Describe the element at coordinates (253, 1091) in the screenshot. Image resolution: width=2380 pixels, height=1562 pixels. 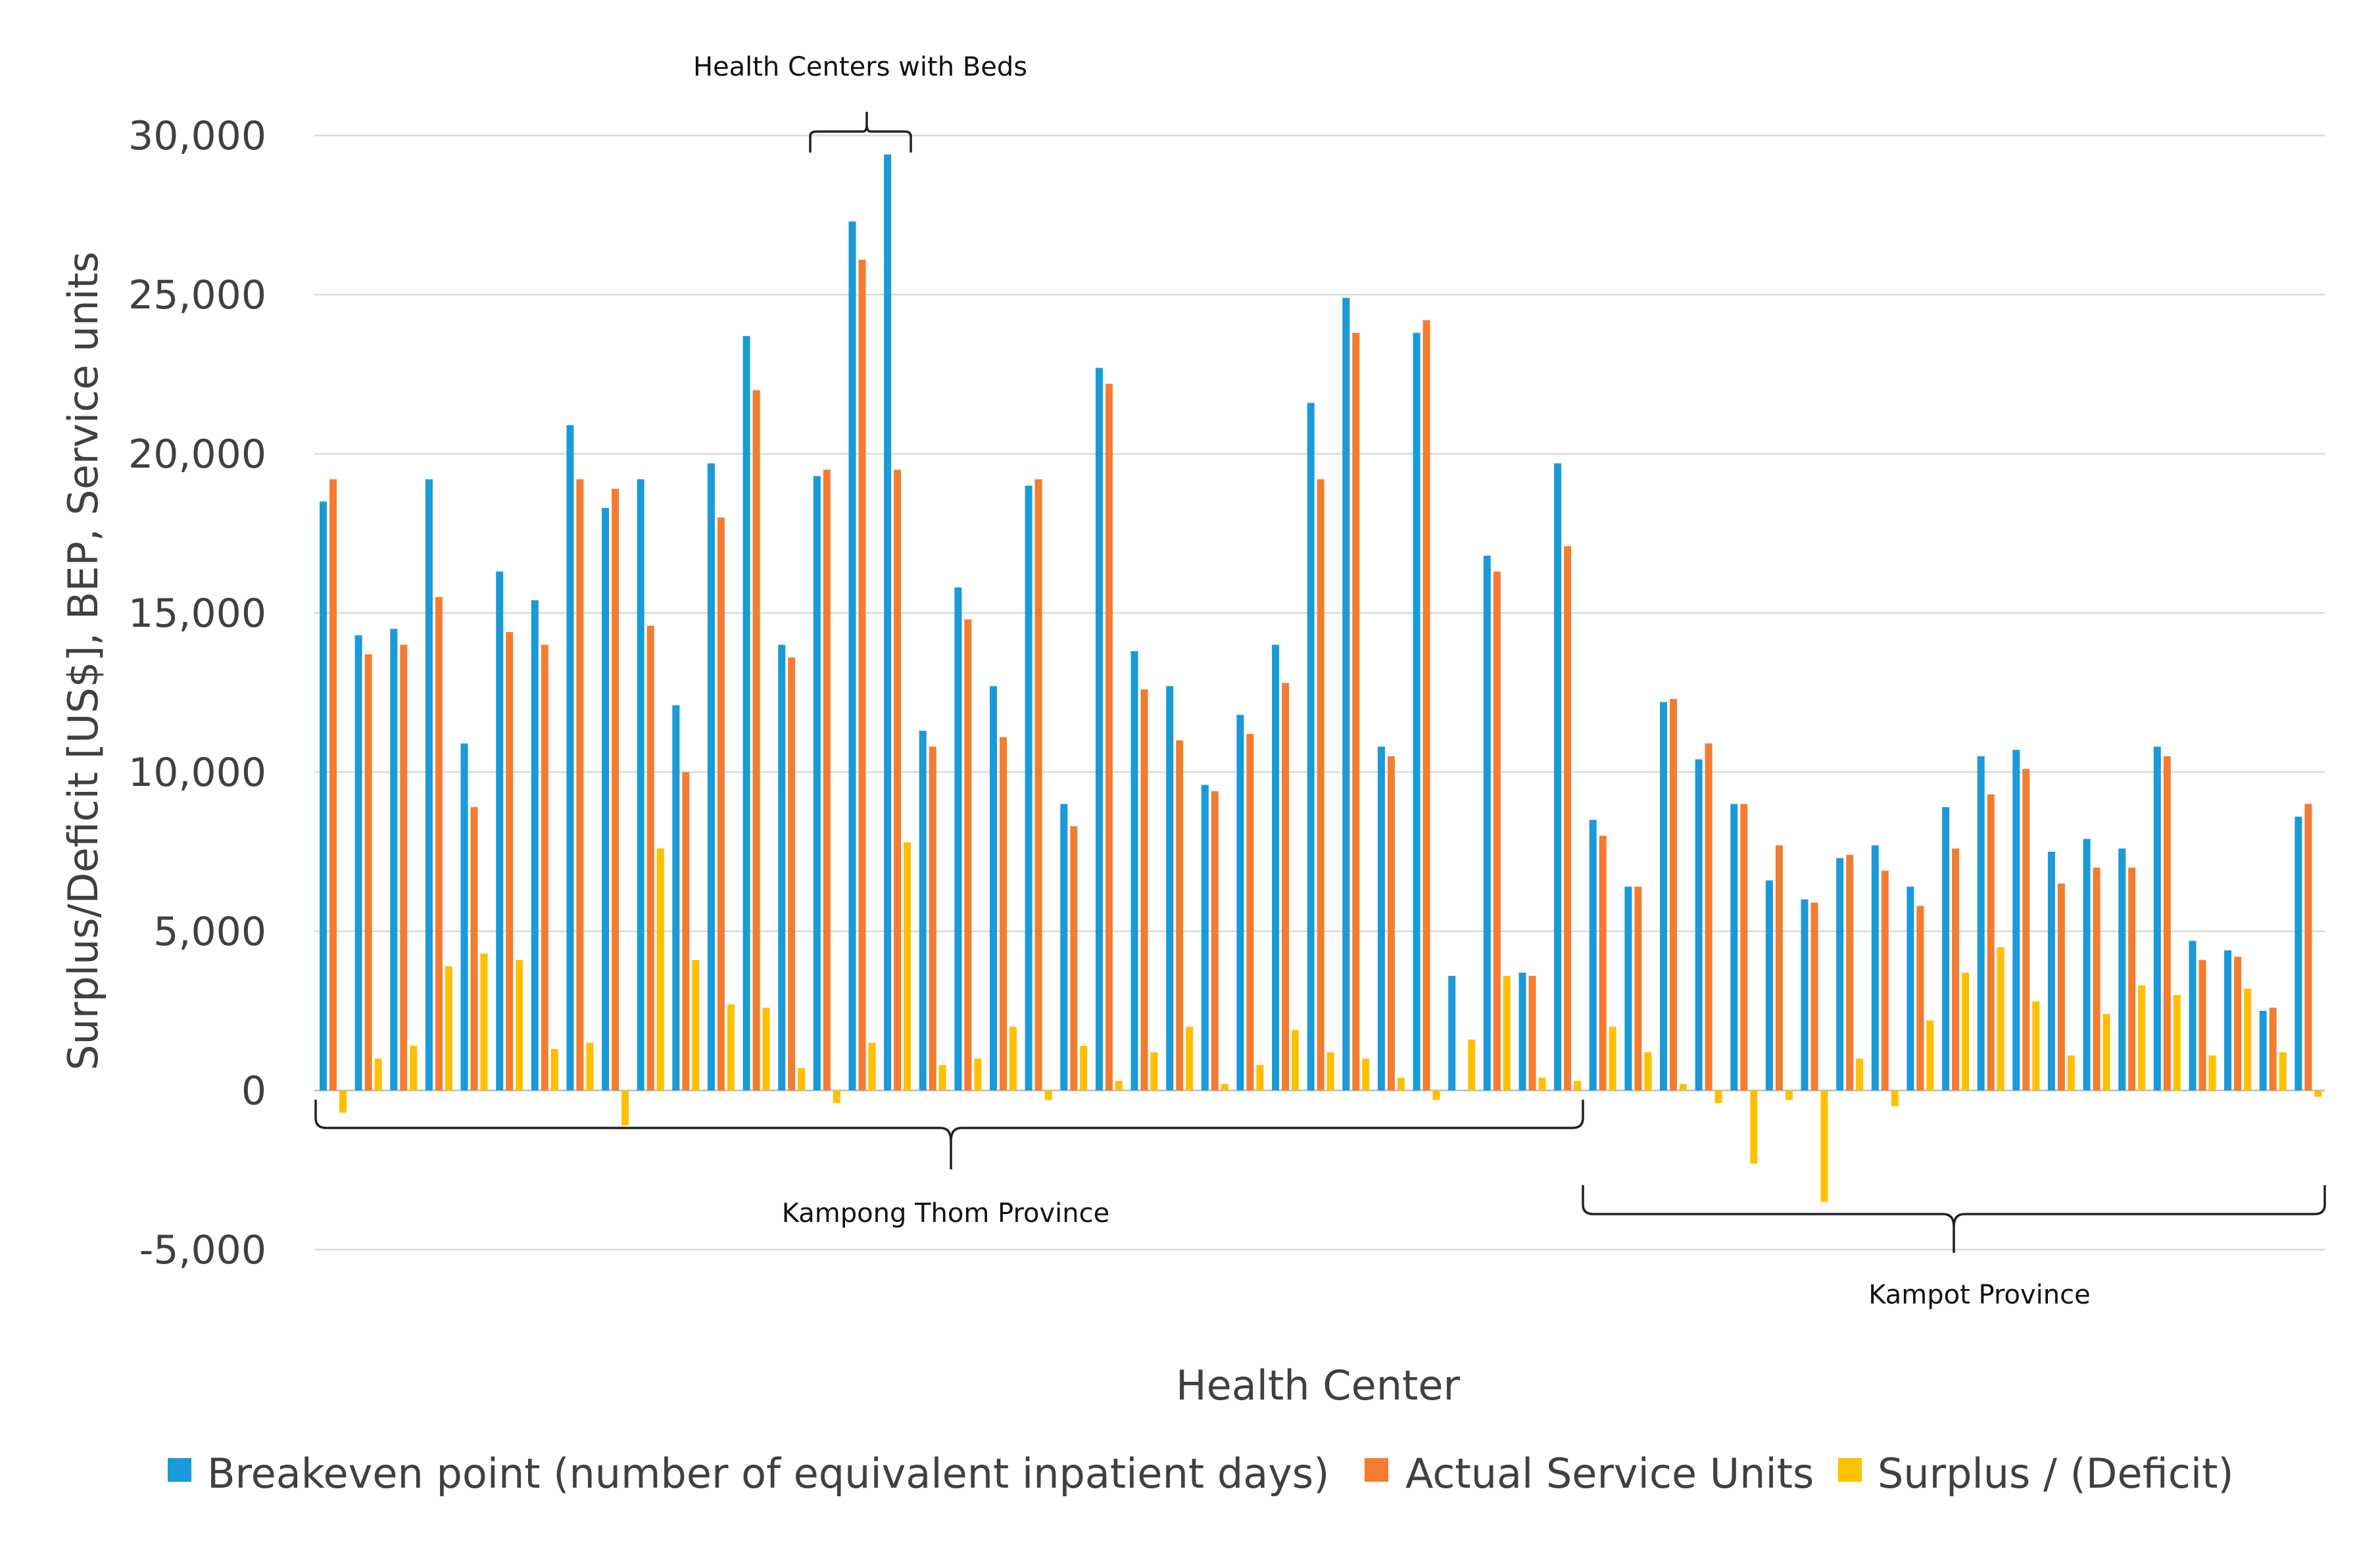
I see `y-tick-label: 0` at that location.